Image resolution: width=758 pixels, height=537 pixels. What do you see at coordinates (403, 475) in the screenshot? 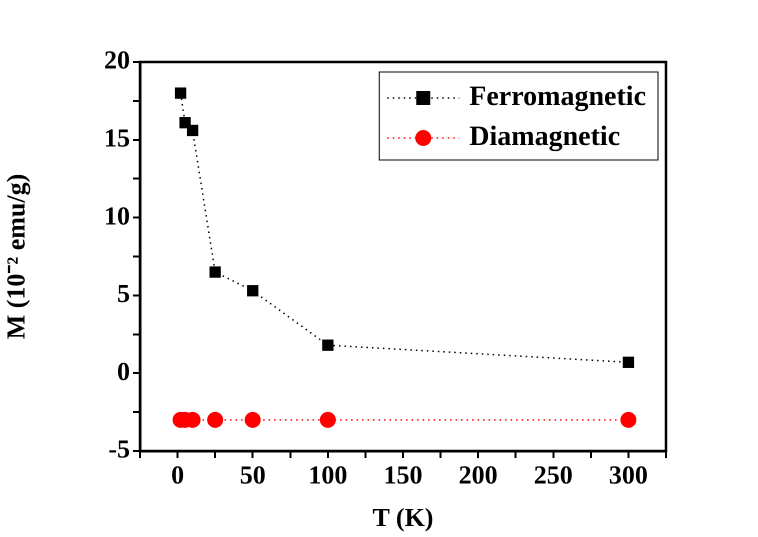
I see `x-tick-label: 150` at bounding box center [403, 475].